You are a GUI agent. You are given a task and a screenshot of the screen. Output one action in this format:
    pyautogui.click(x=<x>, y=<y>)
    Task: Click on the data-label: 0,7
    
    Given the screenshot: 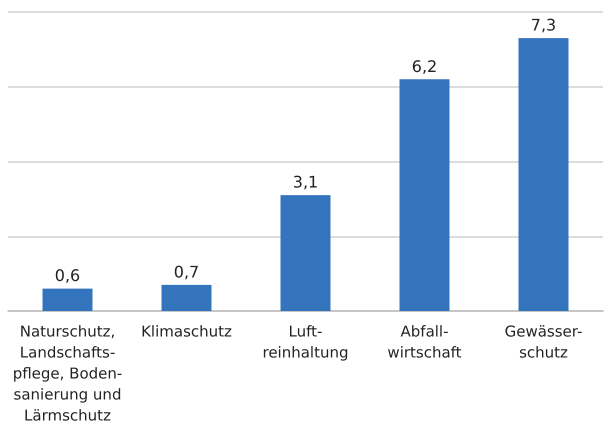 What is the action you would take?
    pyautogui.click(x=187, y=272)
    